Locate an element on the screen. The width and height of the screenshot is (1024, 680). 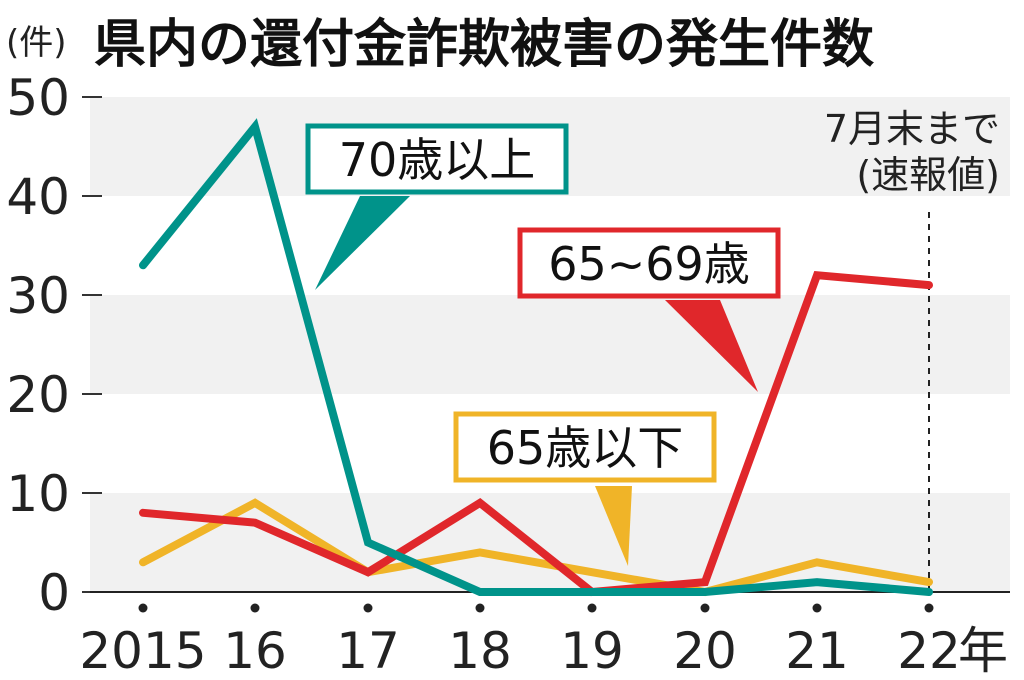
x-tick-label-19: 19 is located at coordinates (592, 651).